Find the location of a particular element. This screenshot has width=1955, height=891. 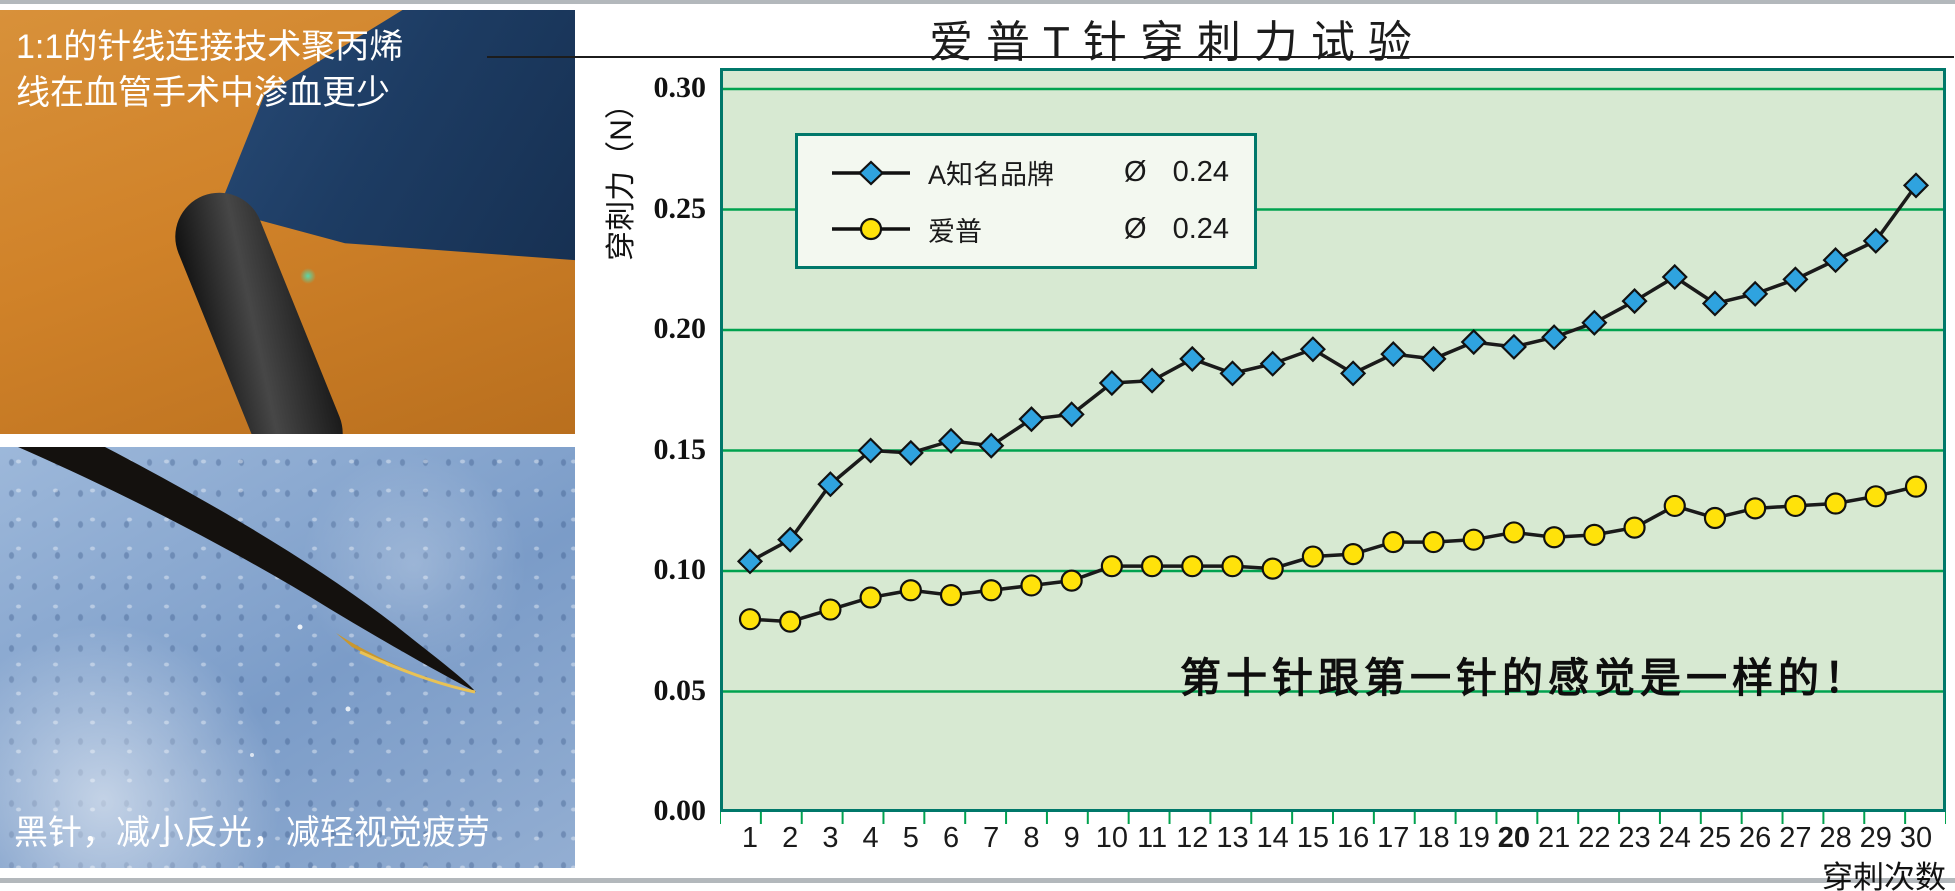

photo-needle-thread-connection: 1:1的针线连接技术聚丙烯 线在血管手术中渗血更少 is located at coordinates (287, 222).